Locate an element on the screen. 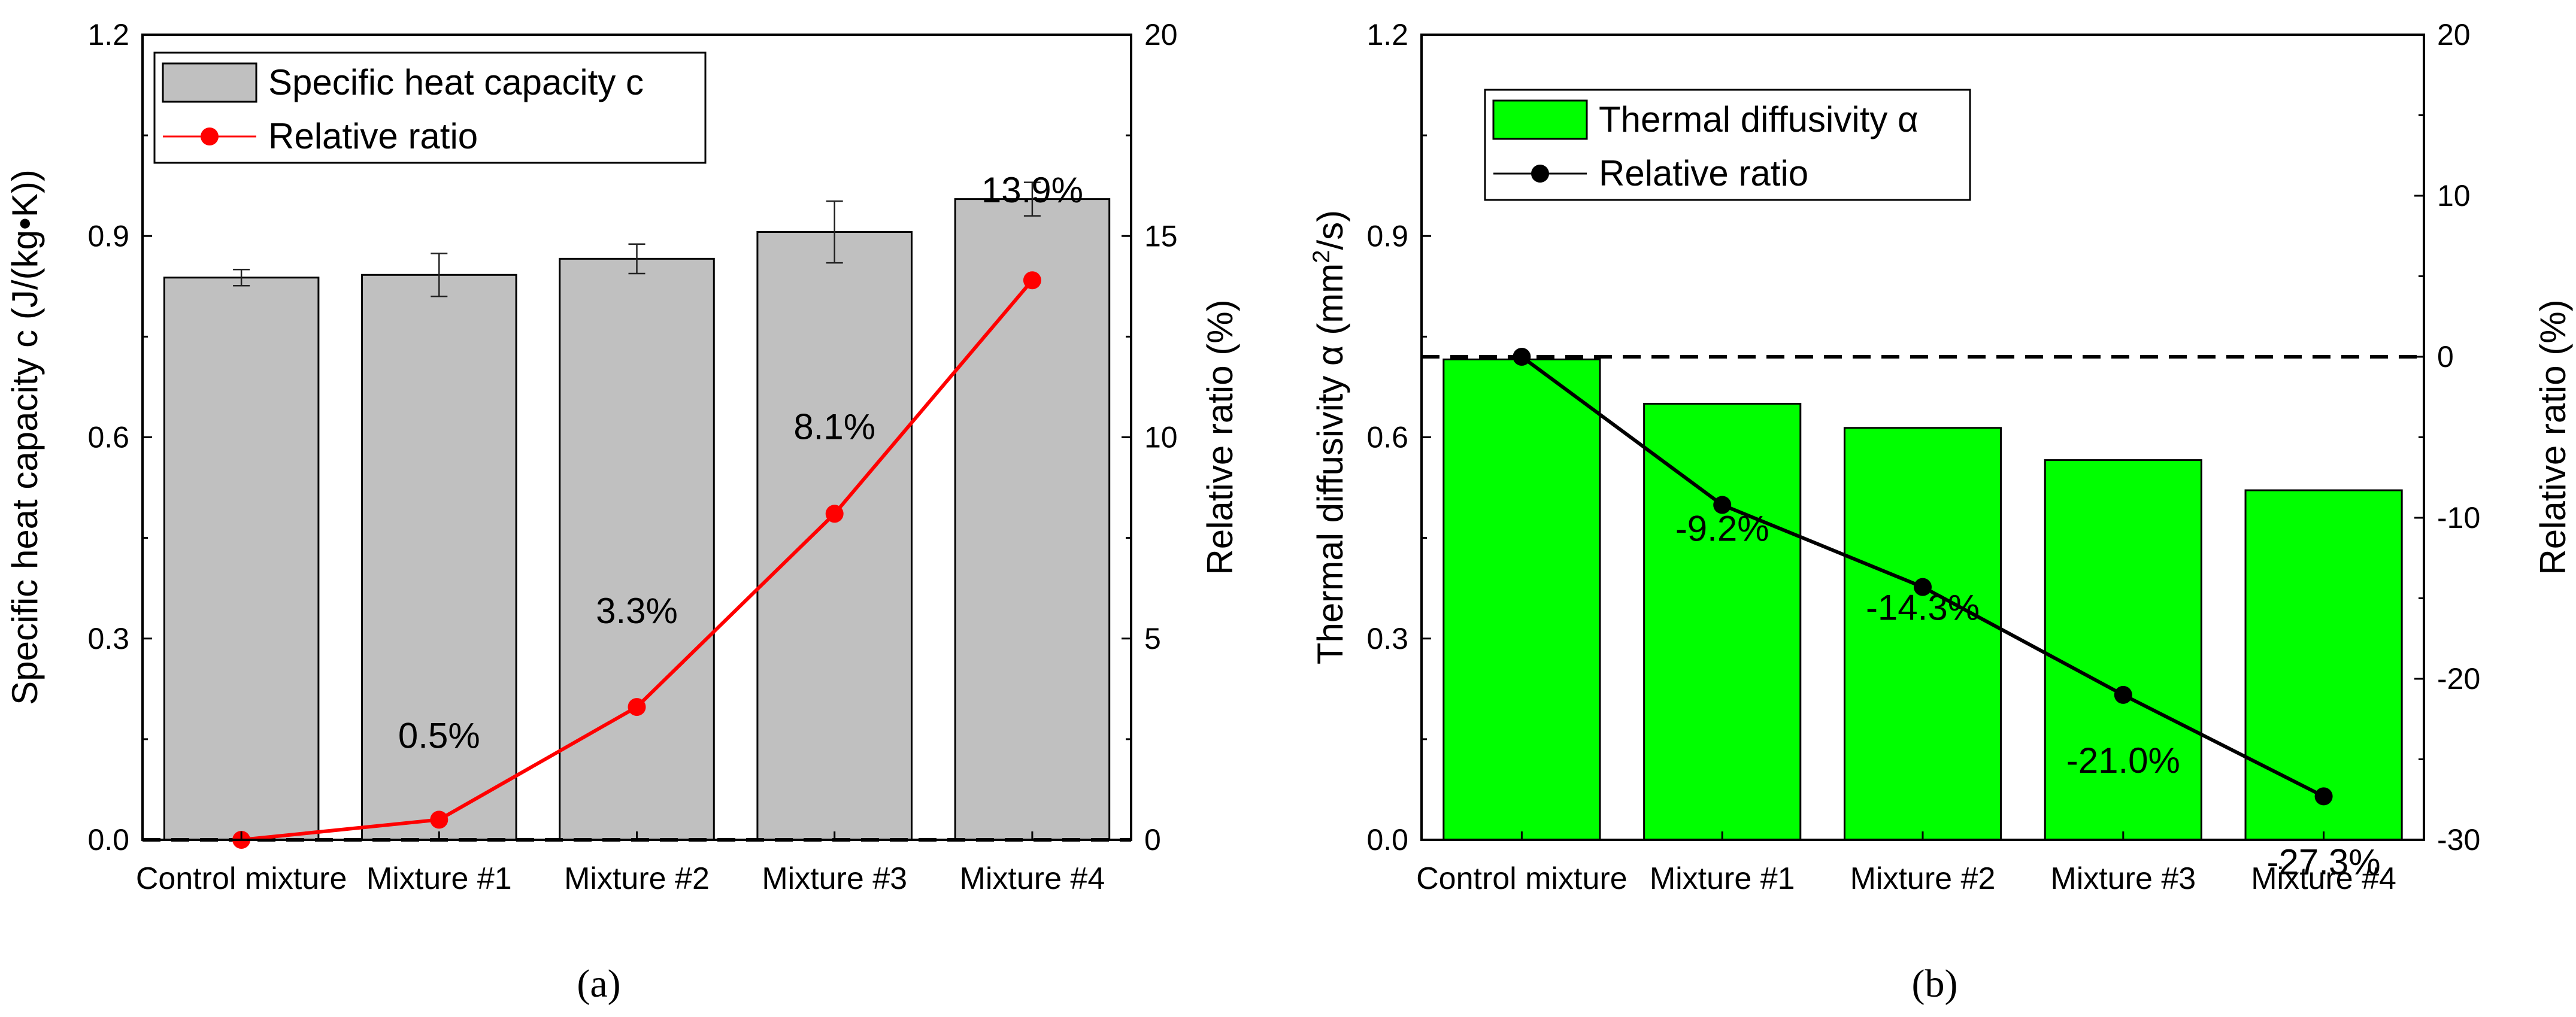 The height and width of the screenshot is (1017, 2576). left-axis-title: Specific heat capacity c (J/(kg•K)) is located at coordinates (25, 437).